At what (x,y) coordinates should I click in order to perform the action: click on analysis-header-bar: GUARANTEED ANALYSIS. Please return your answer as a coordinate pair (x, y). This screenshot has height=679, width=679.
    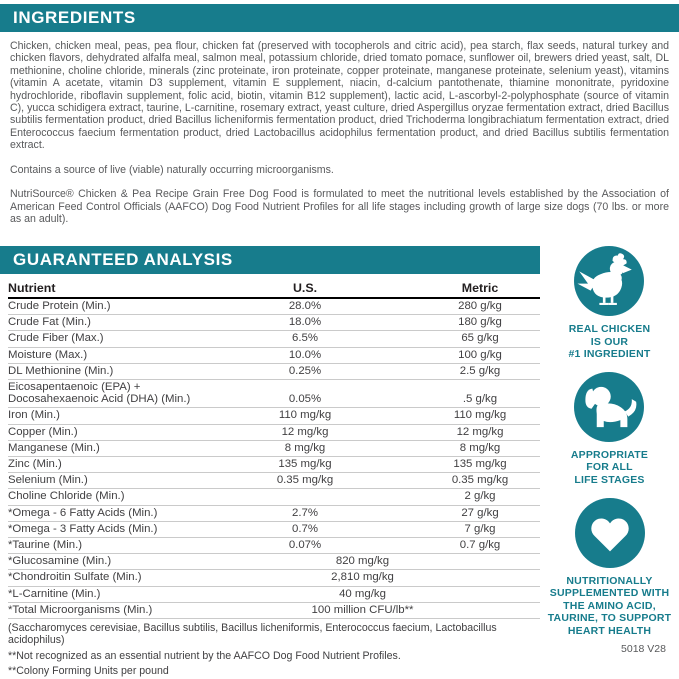
    Looking at the image, I should click on (270, 260).